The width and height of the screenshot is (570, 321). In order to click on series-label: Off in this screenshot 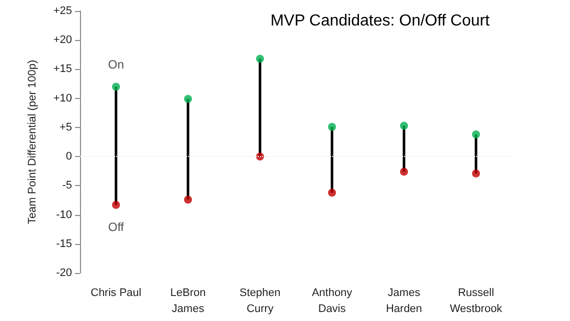, I will do `click(116, 227)`.